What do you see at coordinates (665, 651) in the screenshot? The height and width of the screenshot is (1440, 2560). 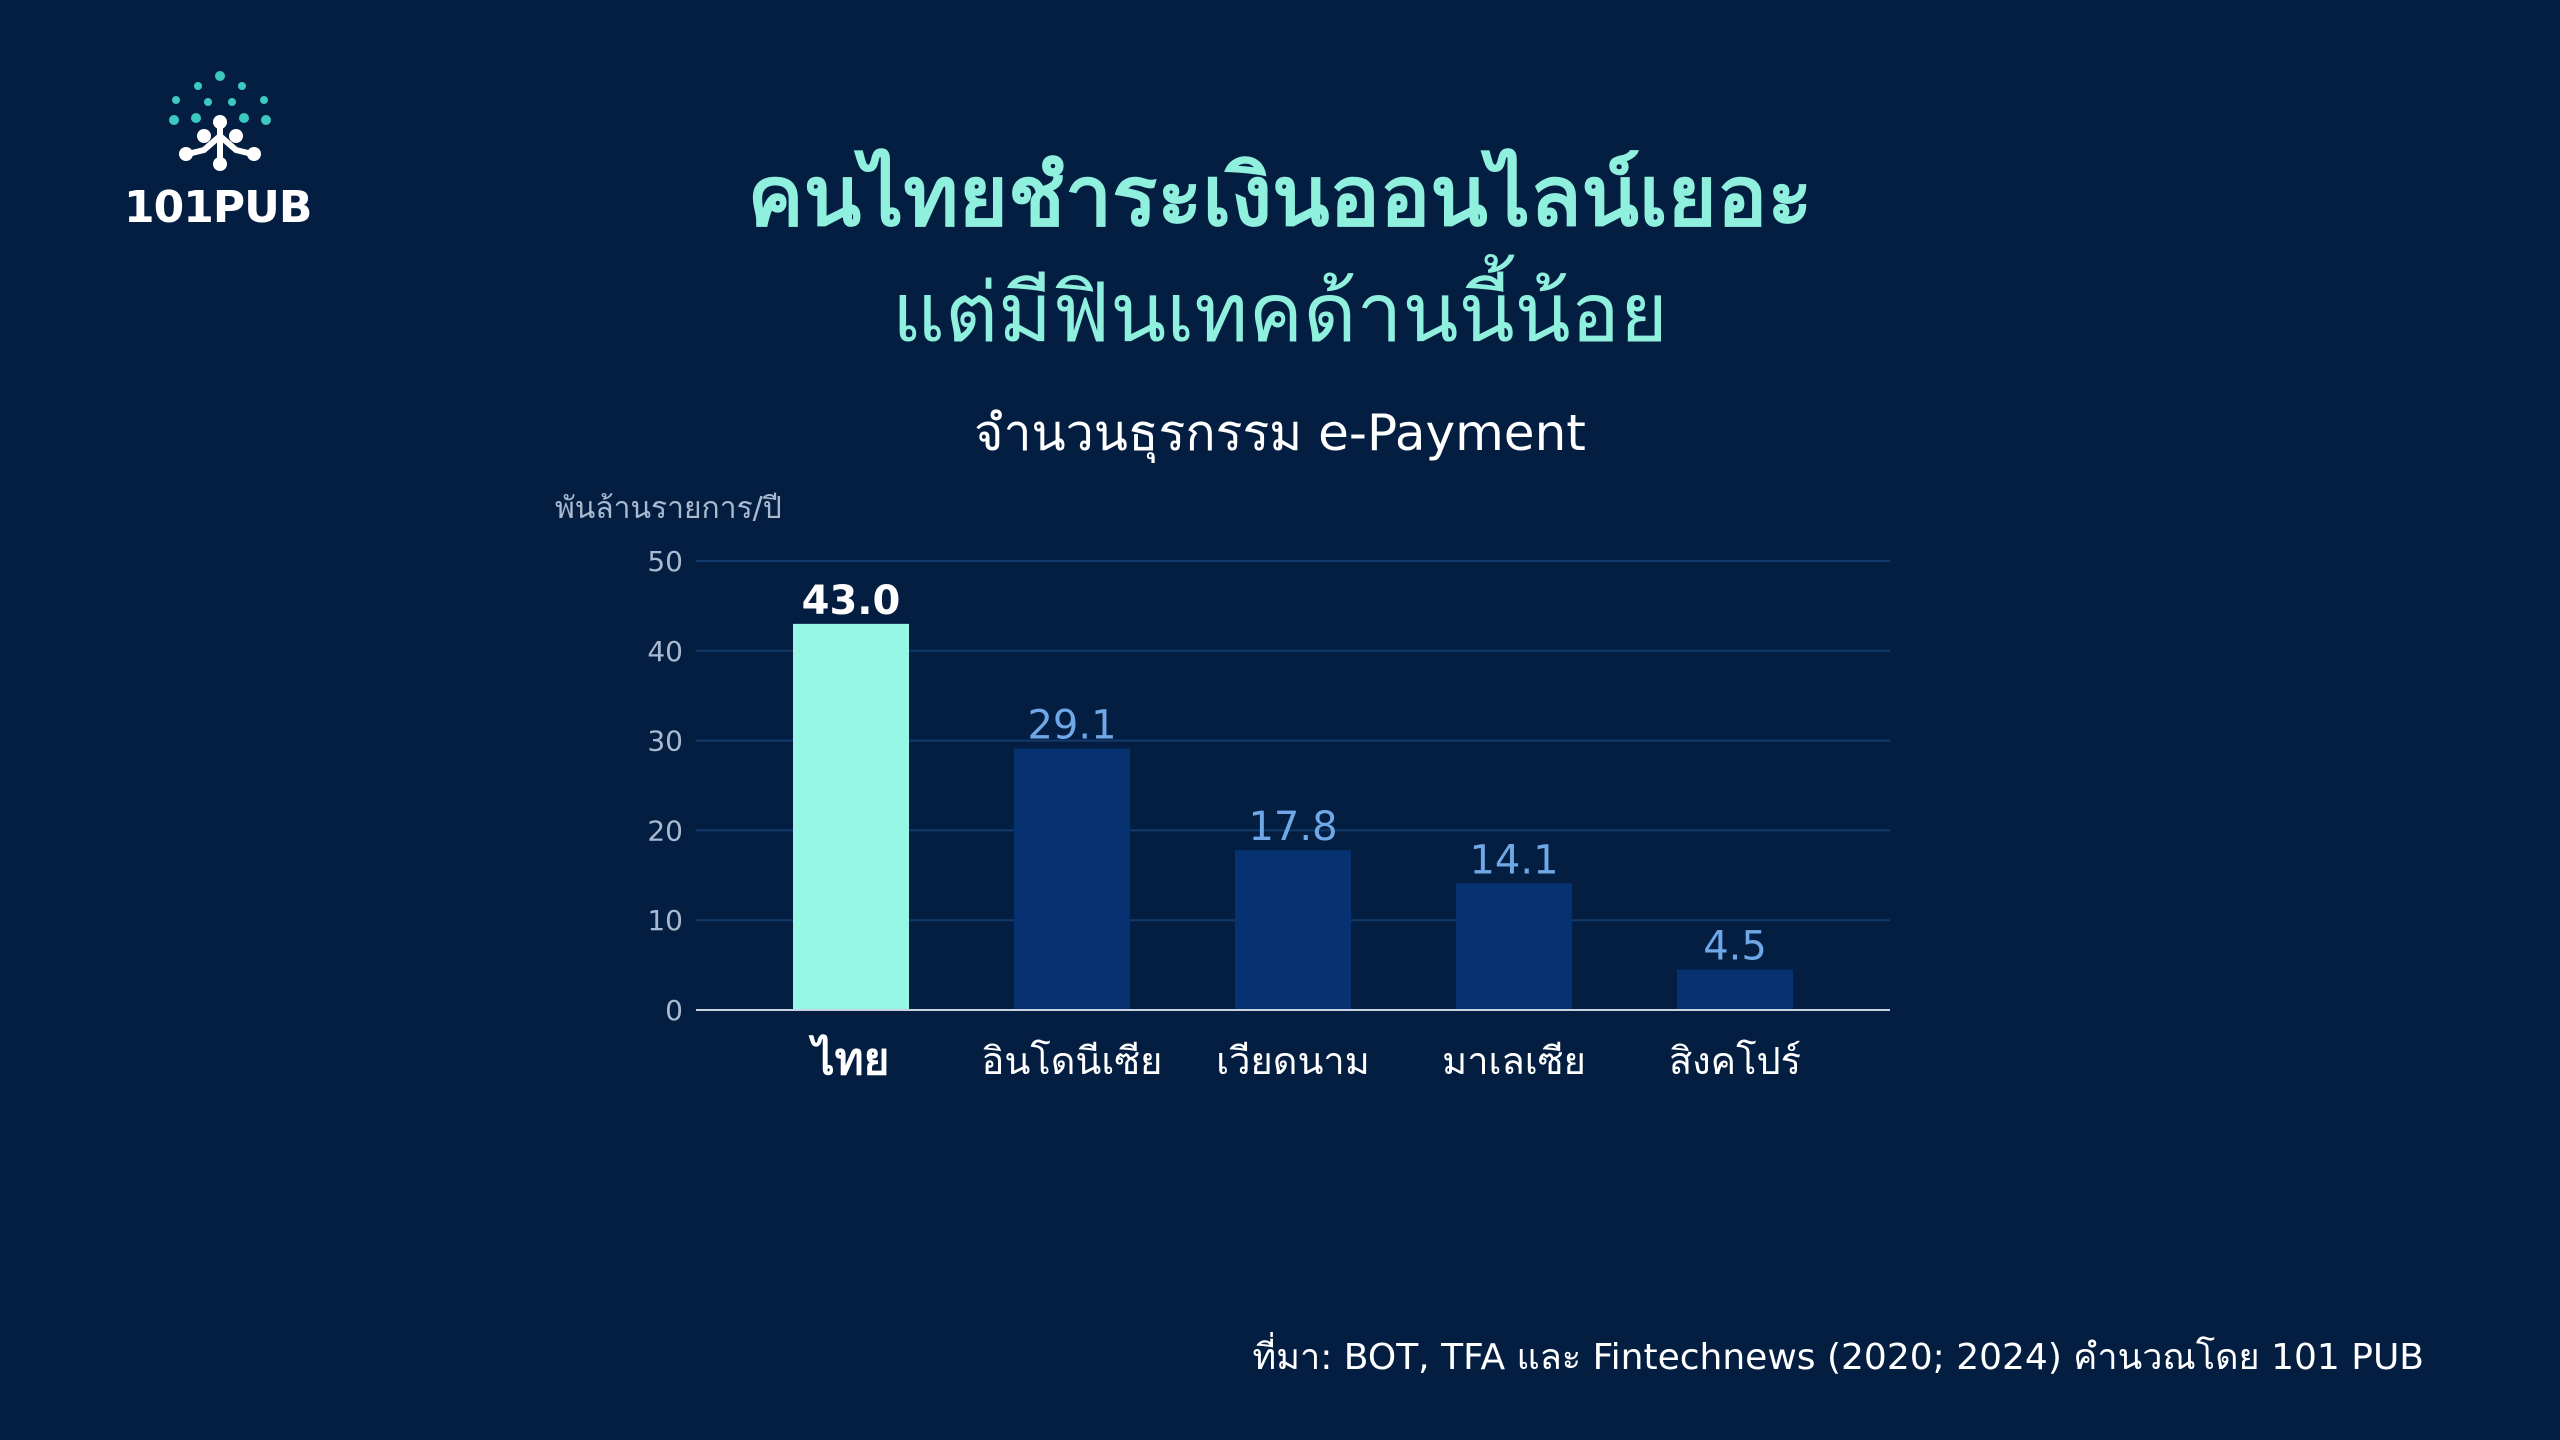 I see `y-tick-label: 40` at bounding box center [665, 651].